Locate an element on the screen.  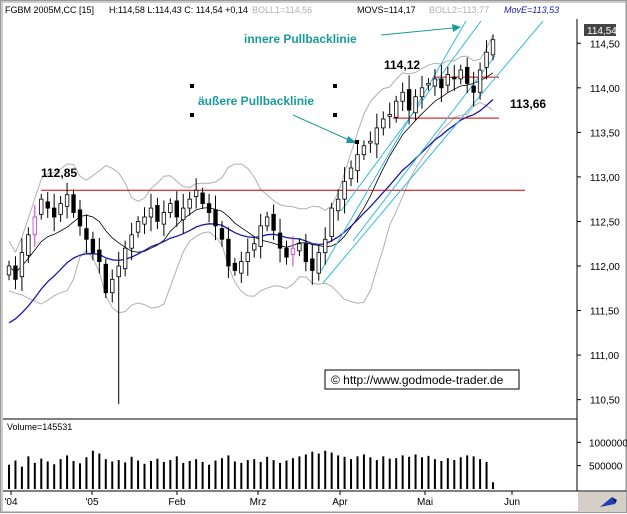
time-tick-label: Mai is located at coordinates (425, 502).